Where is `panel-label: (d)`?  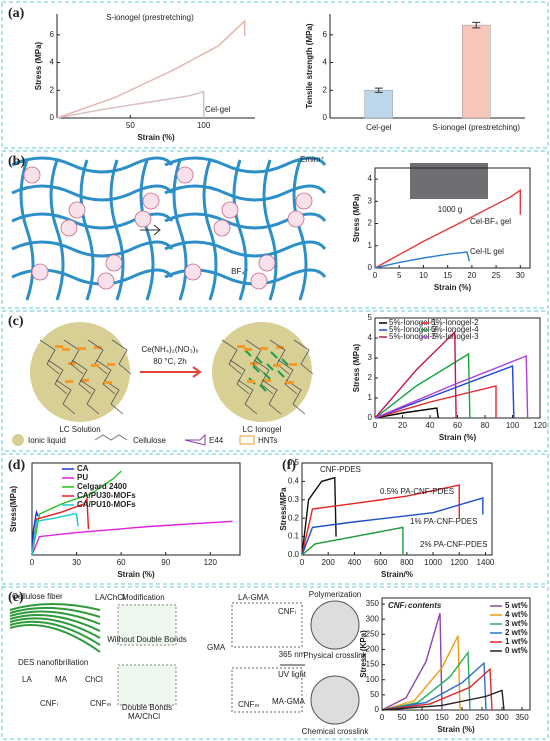 panel-label: (d) is located at coordinates (16, 465).